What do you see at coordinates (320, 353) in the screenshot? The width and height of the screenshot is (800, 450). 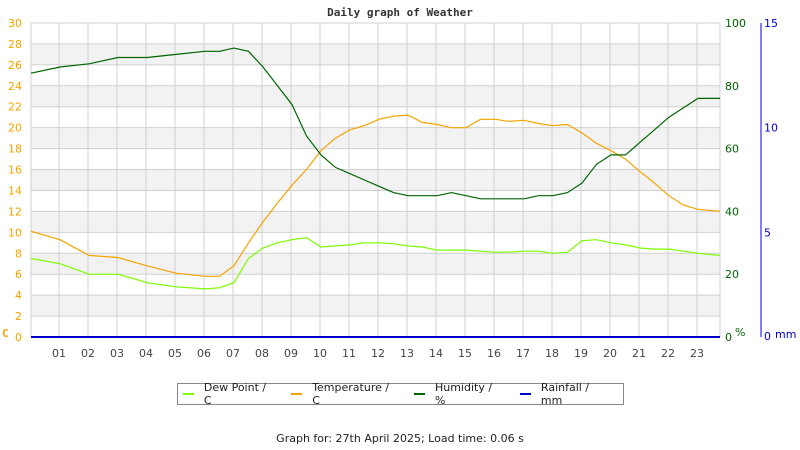 I see `x-tick-label: 10` at bounding box center [320, 353].